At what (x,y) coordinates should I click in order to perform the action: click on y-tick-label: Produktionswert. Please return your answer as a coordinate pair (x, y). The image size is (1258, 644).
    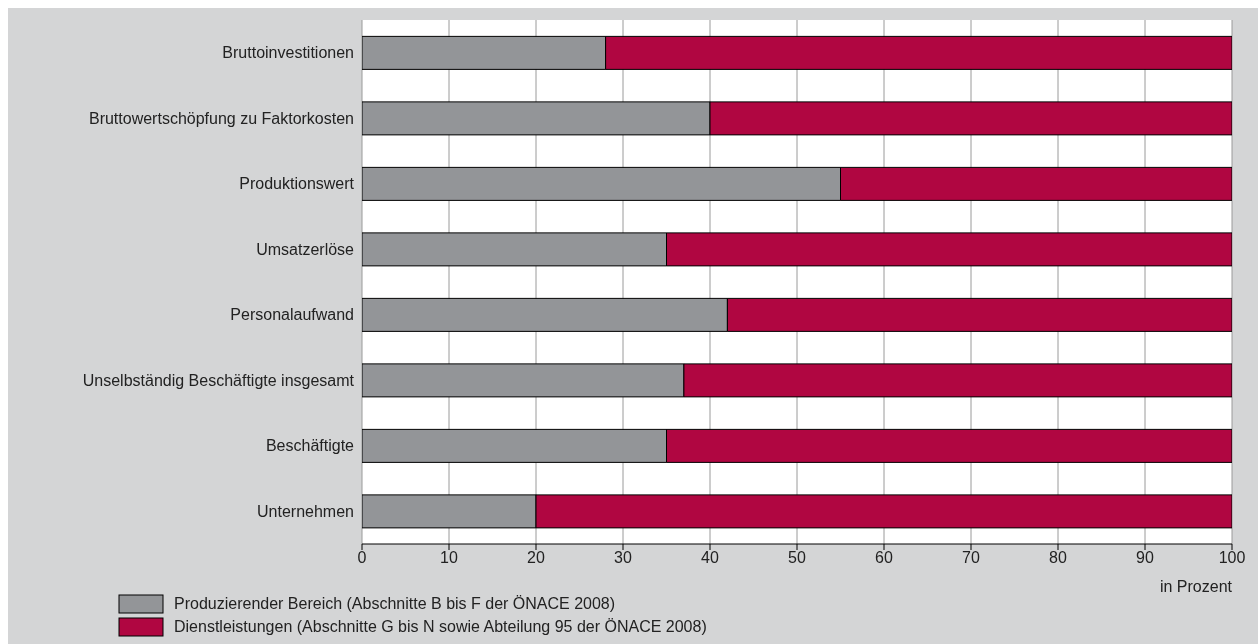
    Looking at the image, I should click on (297, 184).